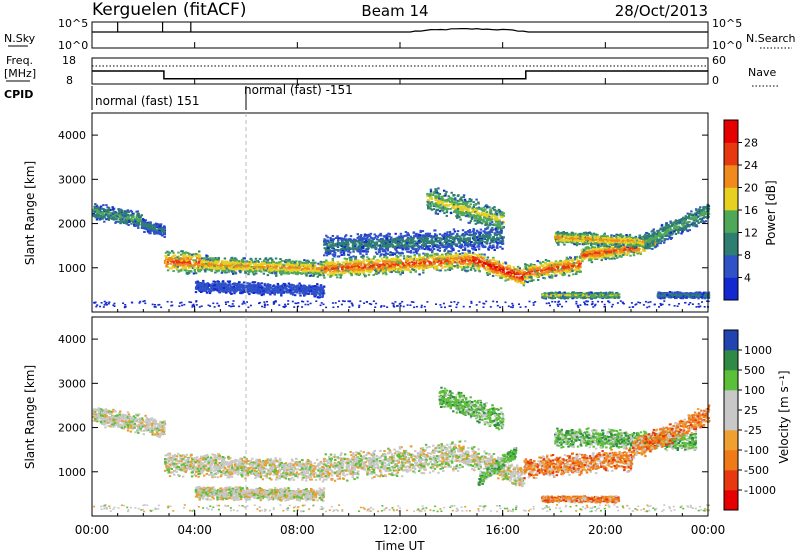  What do you see at coordinates (19, 60) in the screenshot?
I see `freq-label-line1: Freq.` at bounding box center [19, 60].